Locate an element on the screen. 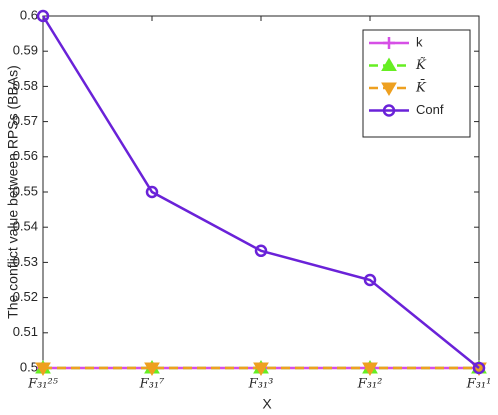 The height and width of the screenshot is (415, 498). y-tick-label: 0.6 is located at coordinates (29, 14).